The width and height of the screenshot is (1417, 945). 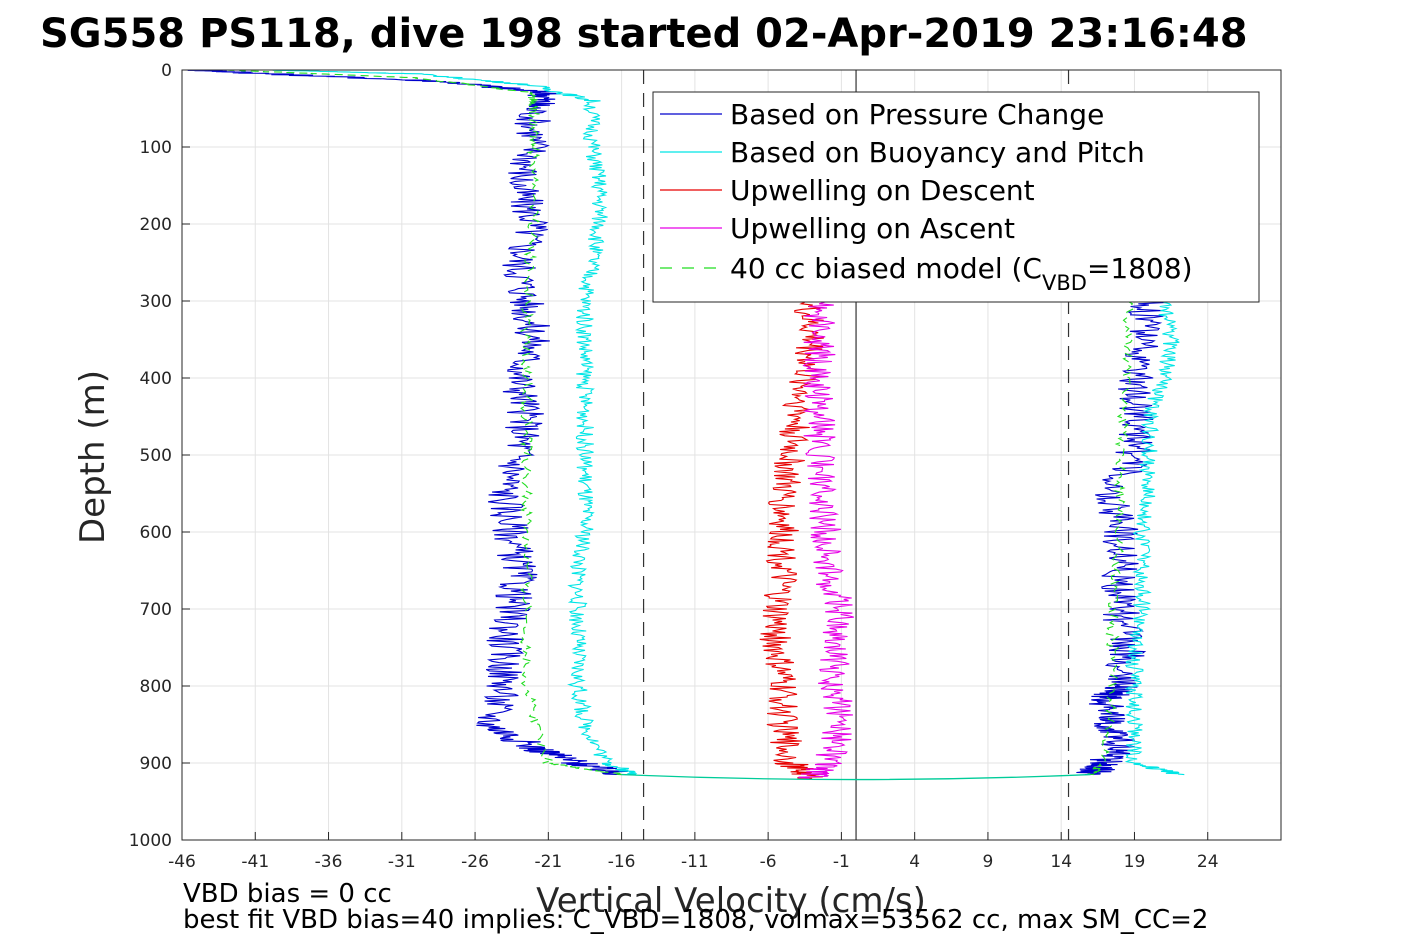 What do you see at coordinates (475, 862) in the screenshot?
I see `x-tick-label: -26` at bounding box center [475, 862].